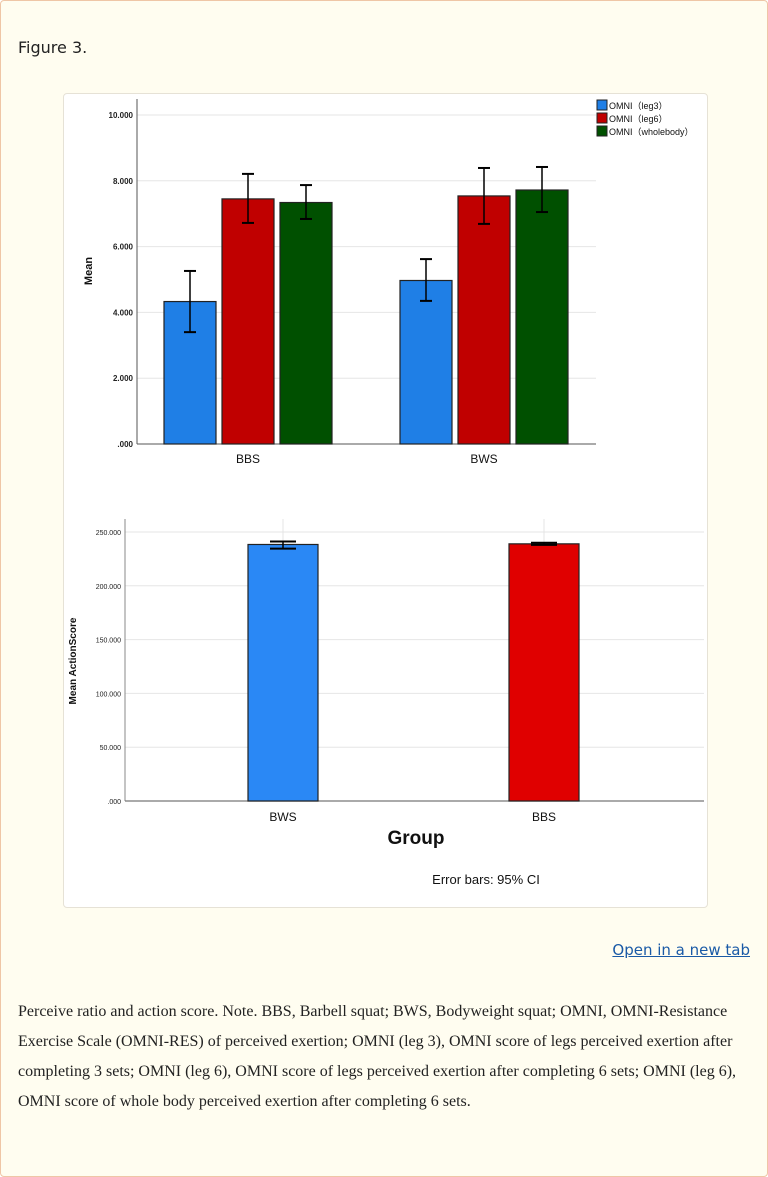 Image resolution: width=768 pixels, height=1177 pixels. Describe the element at coordinates (123, 378) in the screenshot. I see `y-tick-label: 2.000` at that location.